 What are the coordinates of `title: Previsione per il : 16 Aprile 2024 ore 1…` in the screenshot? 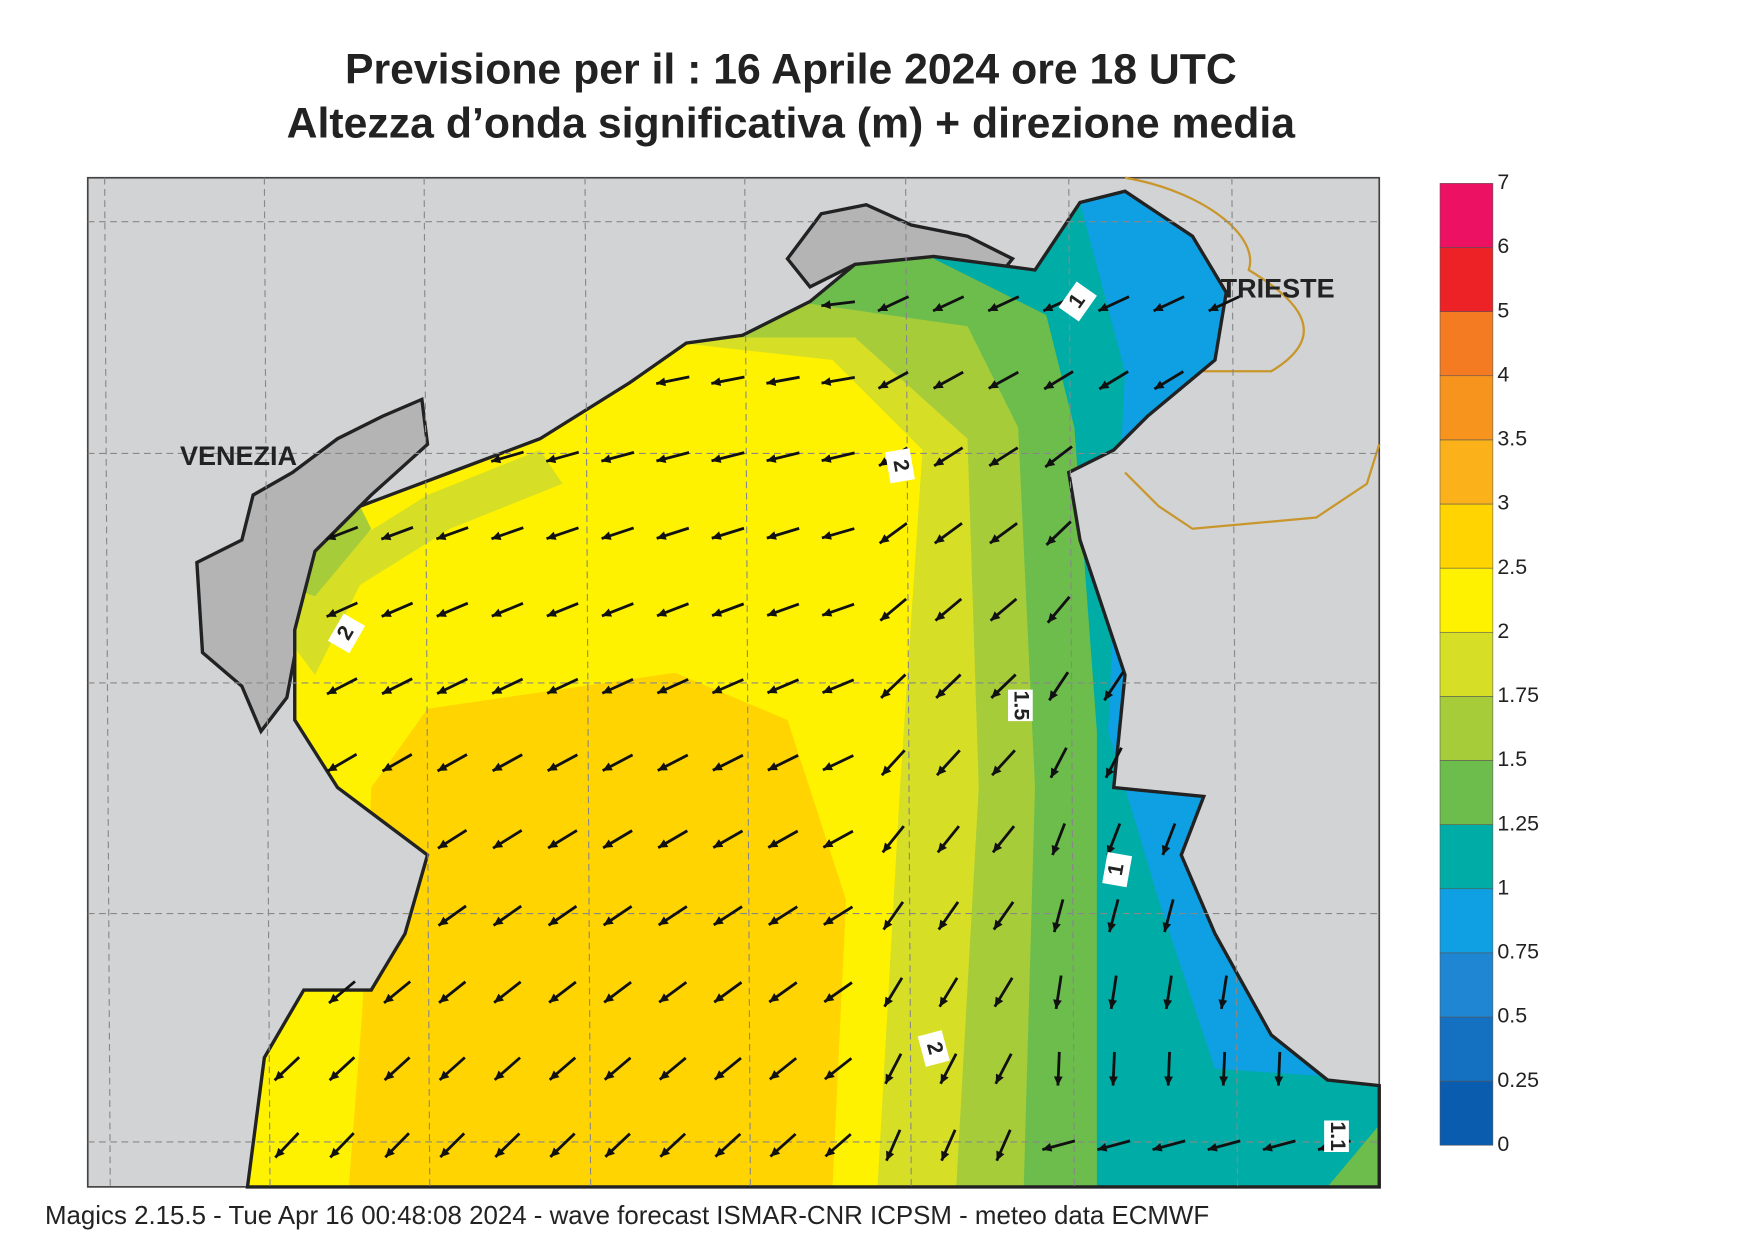 It's located at (791, 69).